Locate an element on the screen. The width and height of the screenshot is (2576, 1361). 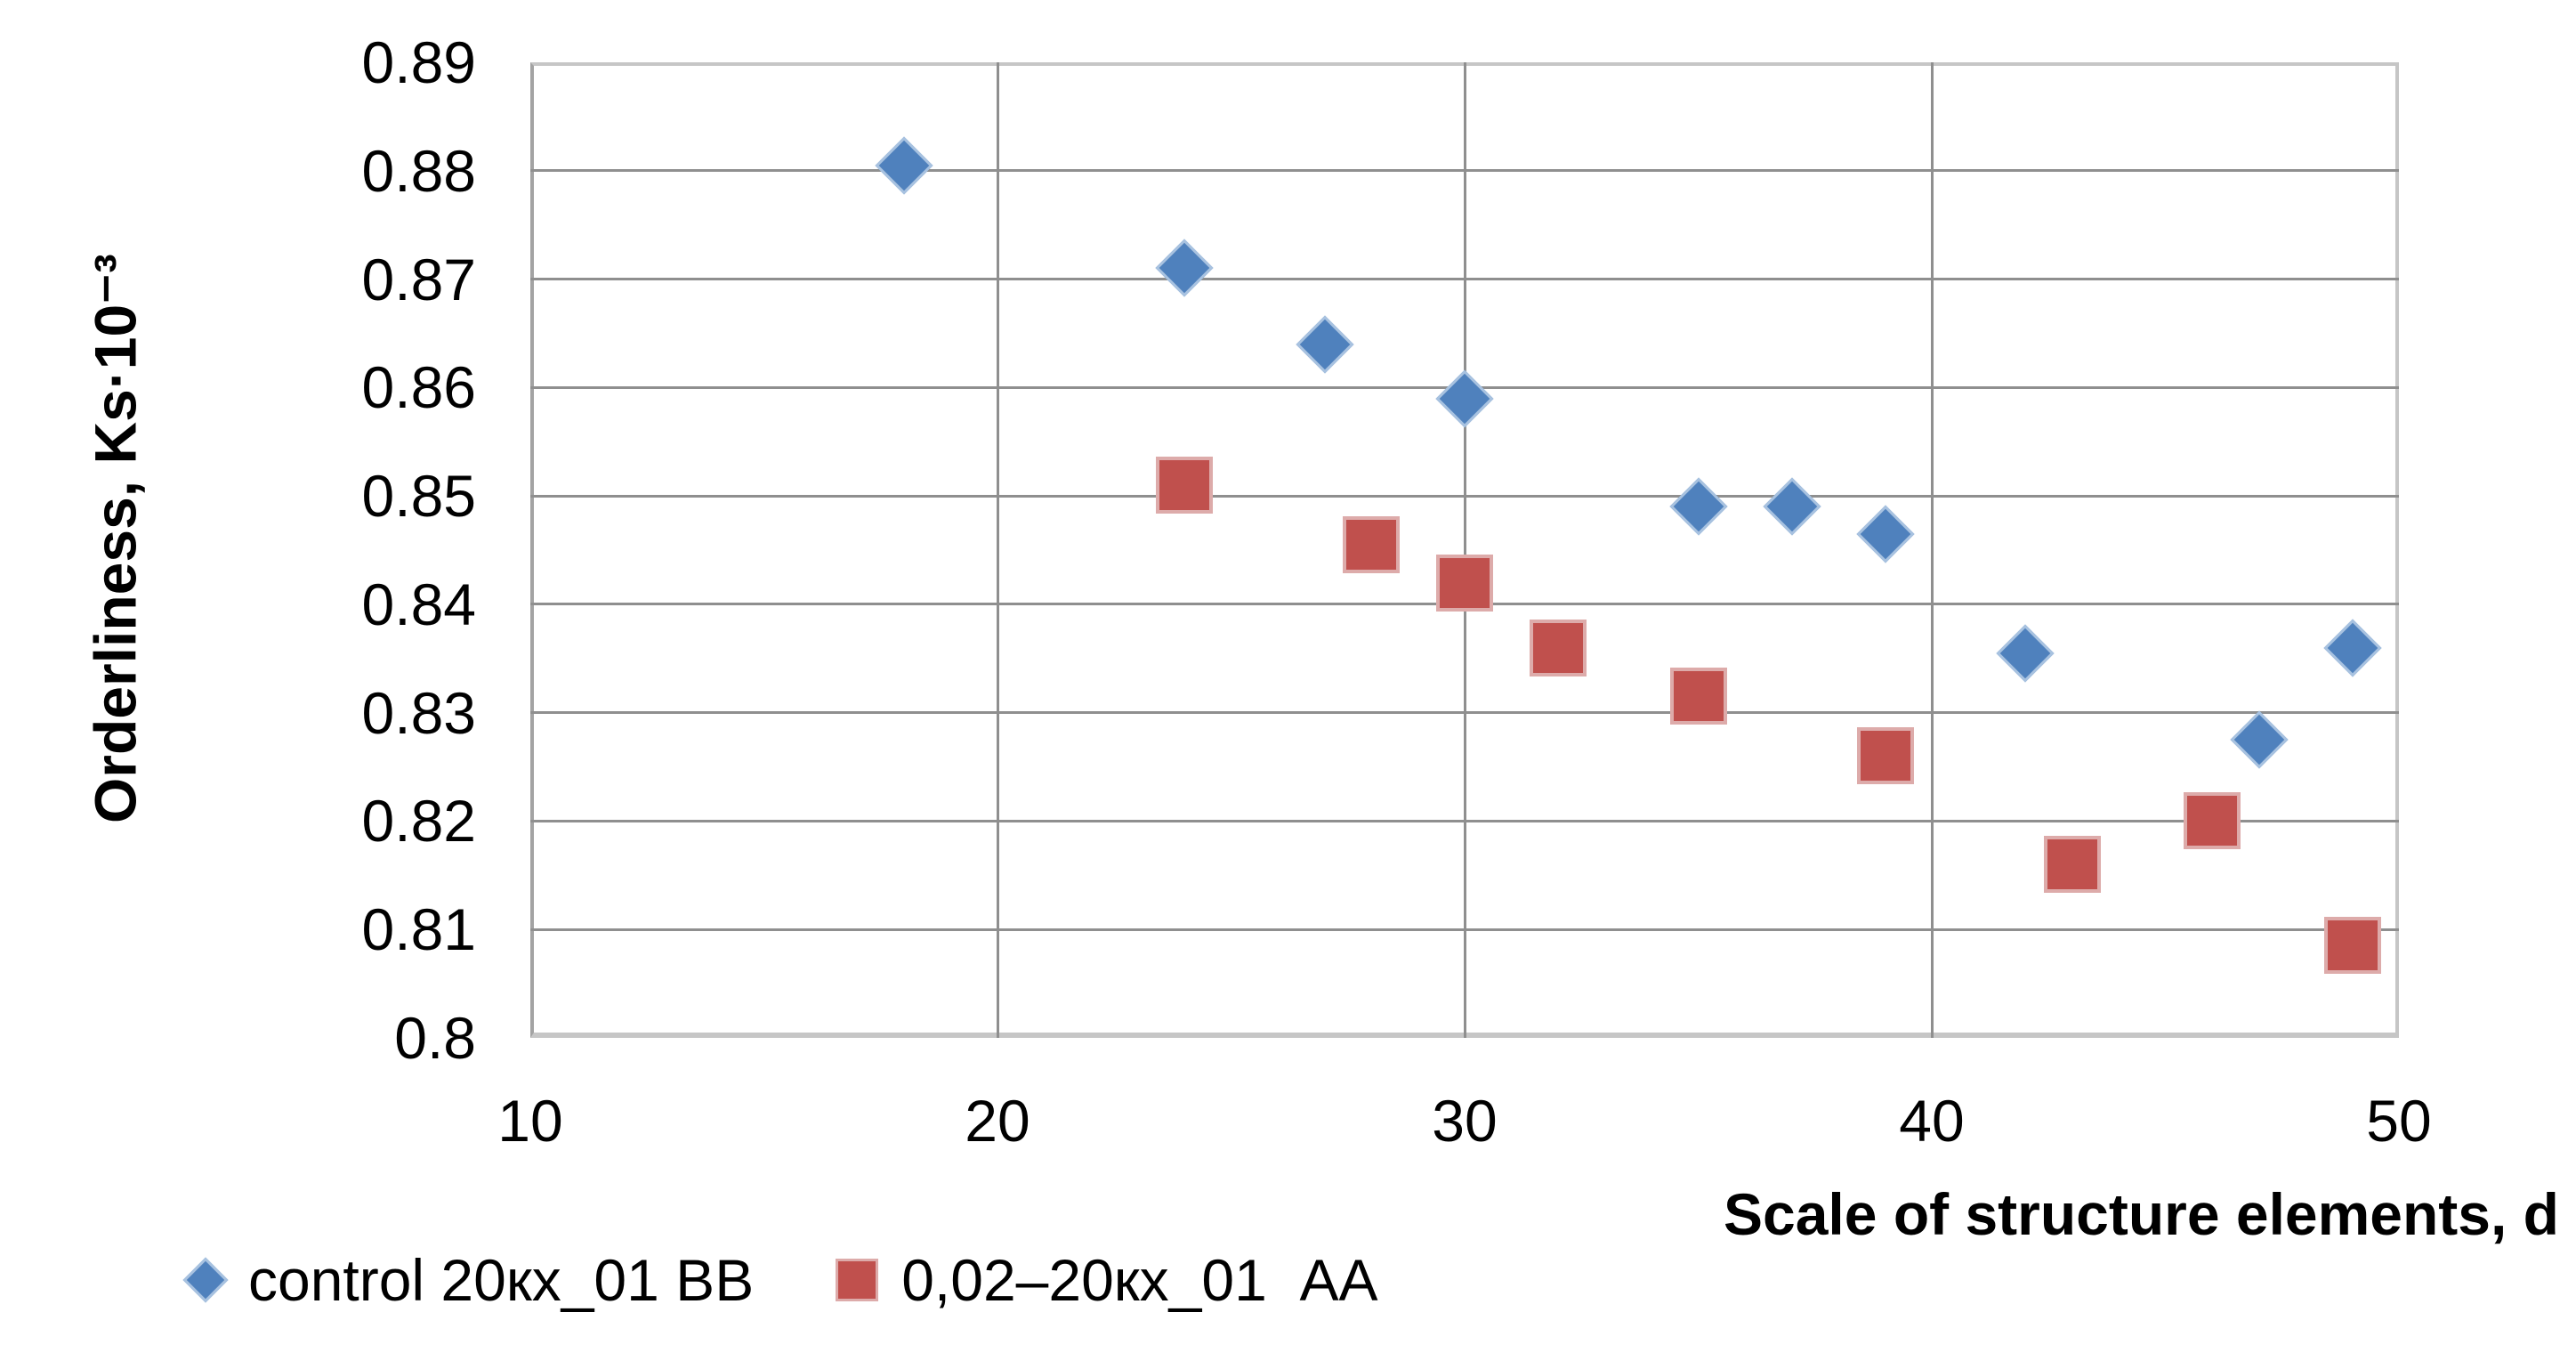
y-tick-label: 0.82 is located at coordinates (418, 821).